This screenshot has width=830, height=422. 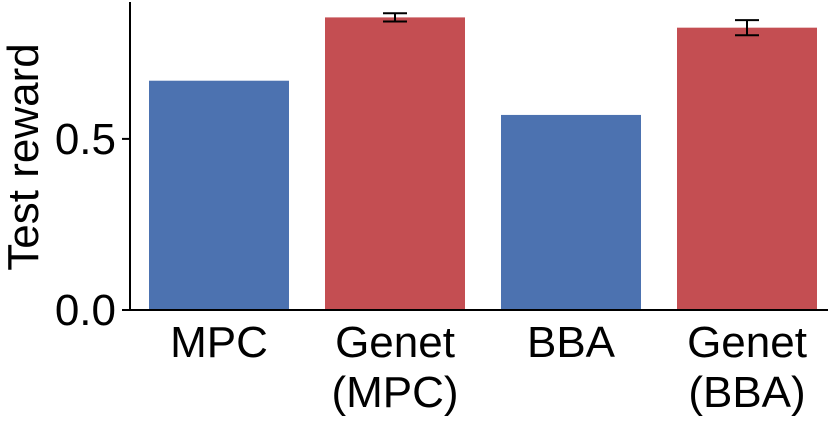 I want to click on error-bars-layer, so click(x=571, y=24).